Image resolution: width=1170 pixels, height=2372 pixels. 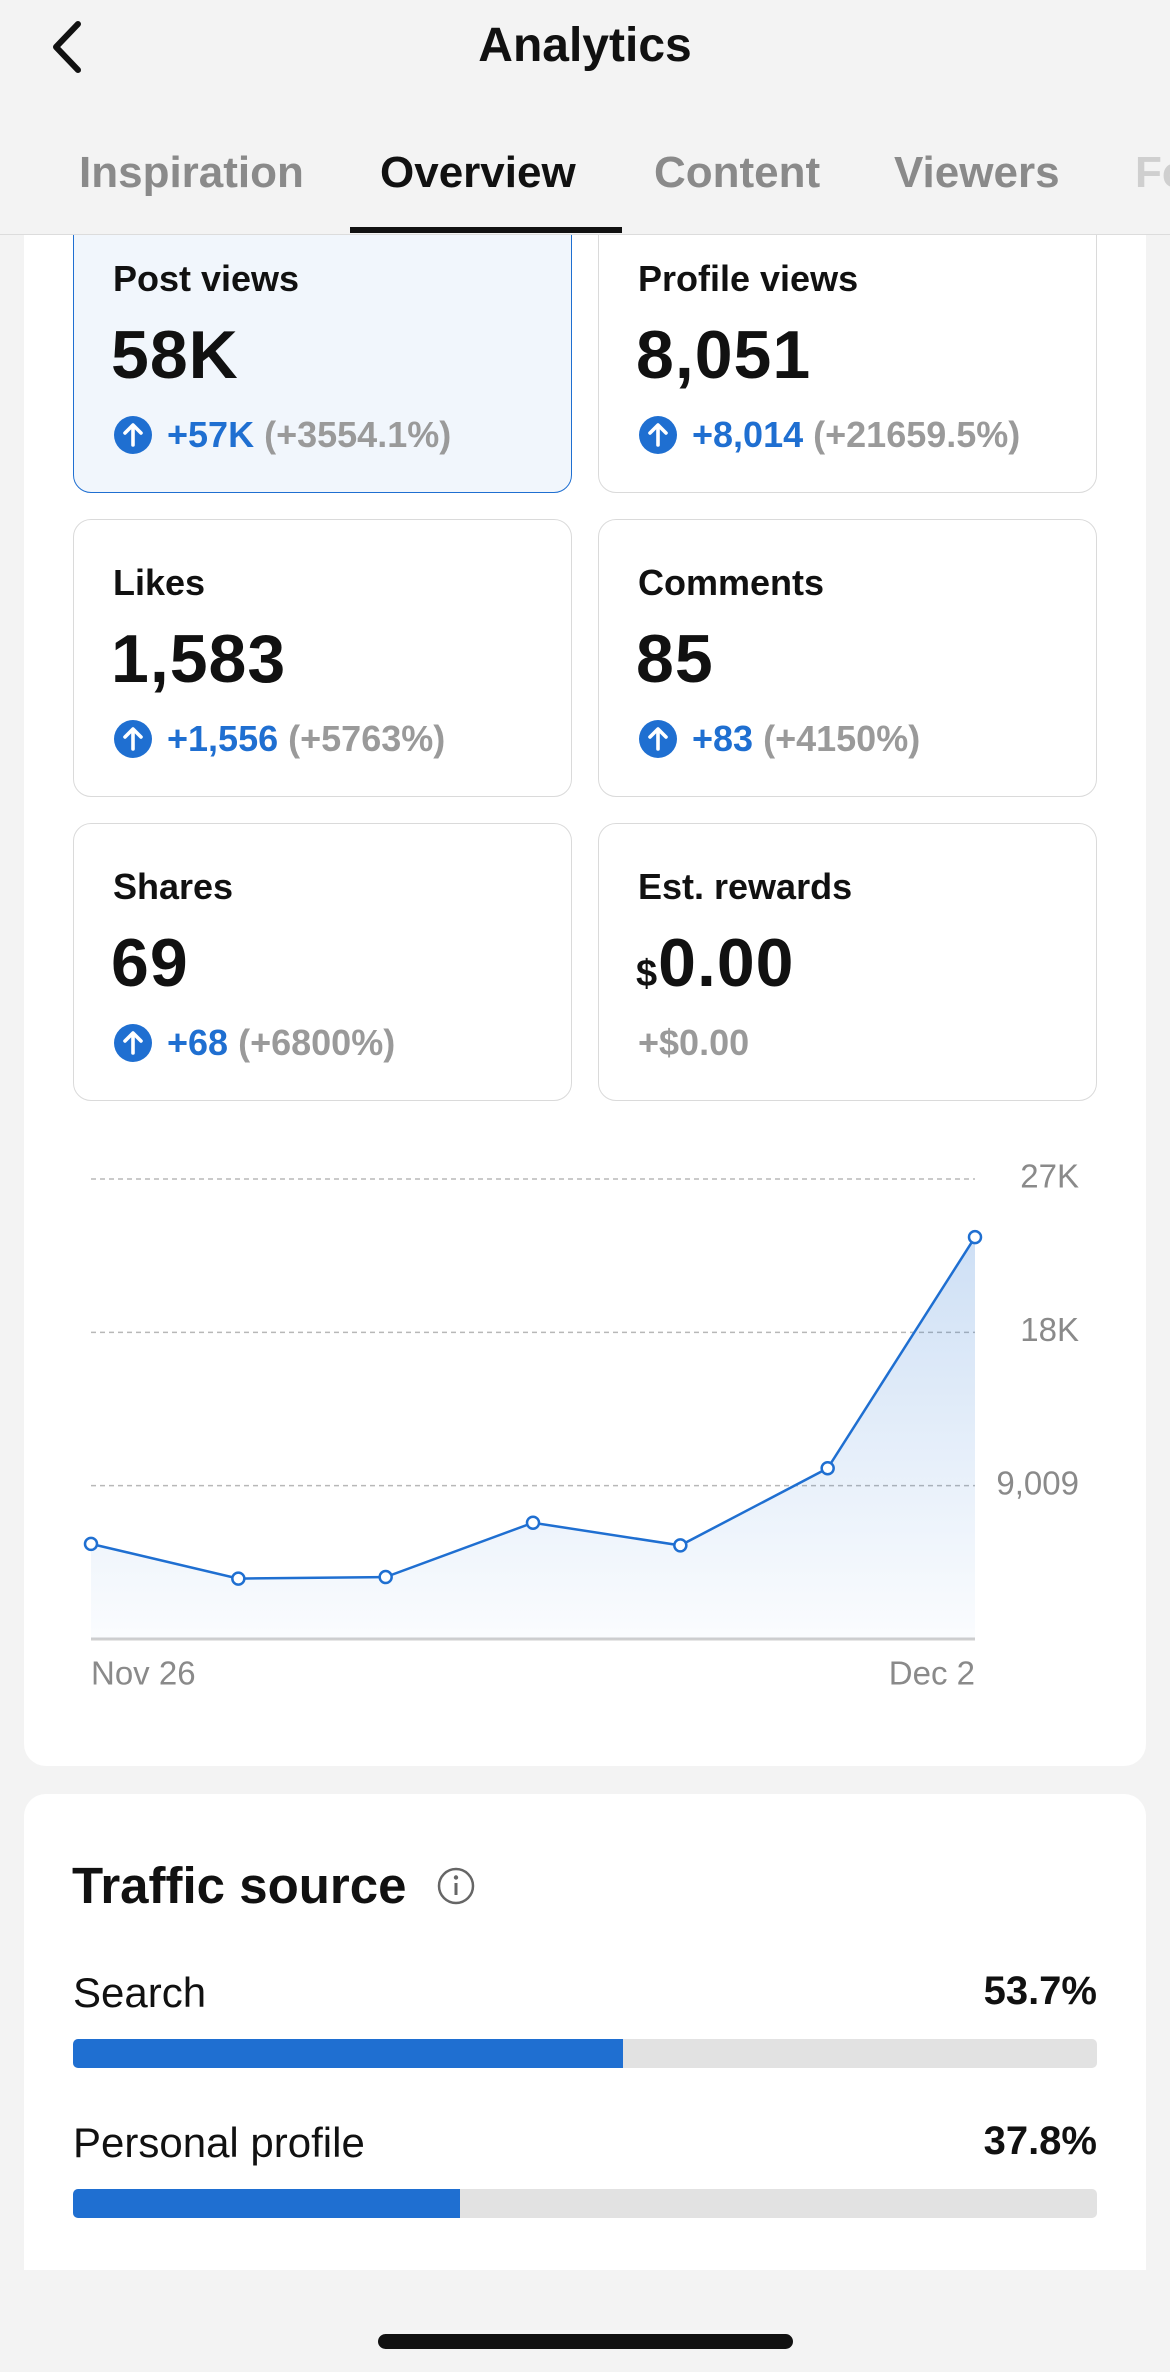 I want to click on metric-number: 58K, so click(x=175, y=355).